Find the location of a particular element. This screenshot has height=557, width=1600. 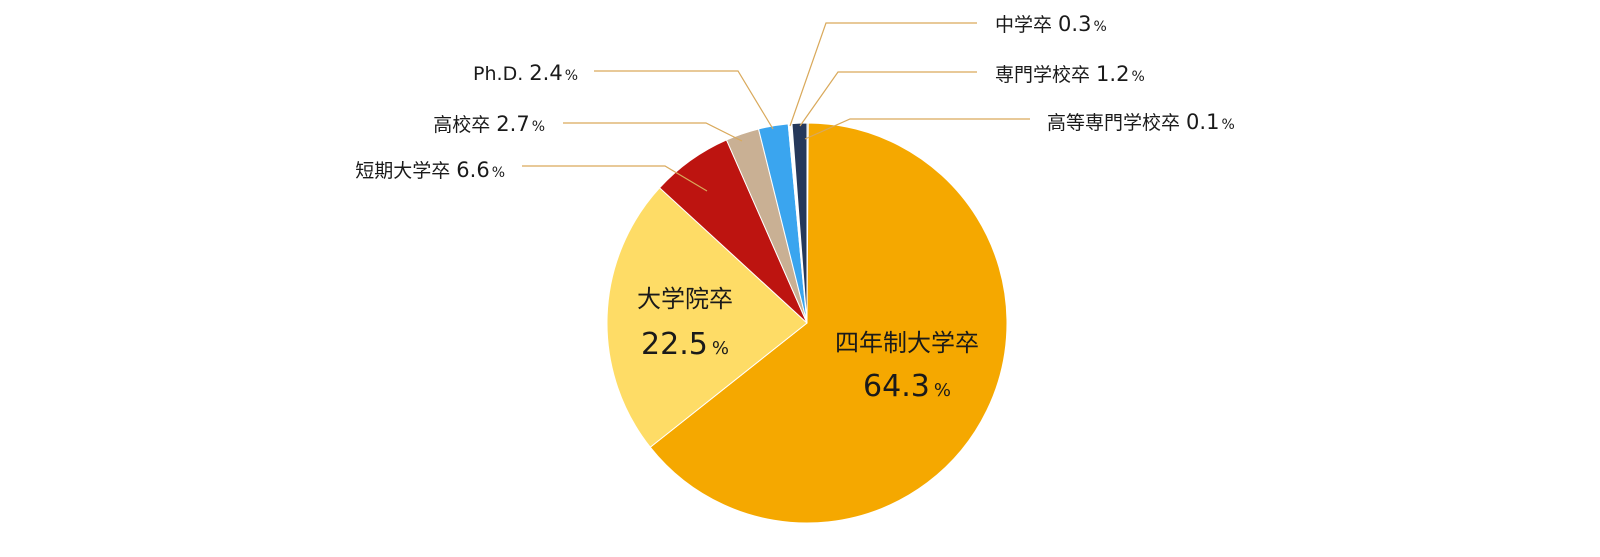

slice-label: 短期大学卒 6.6% is located at coordinates (430, 170).